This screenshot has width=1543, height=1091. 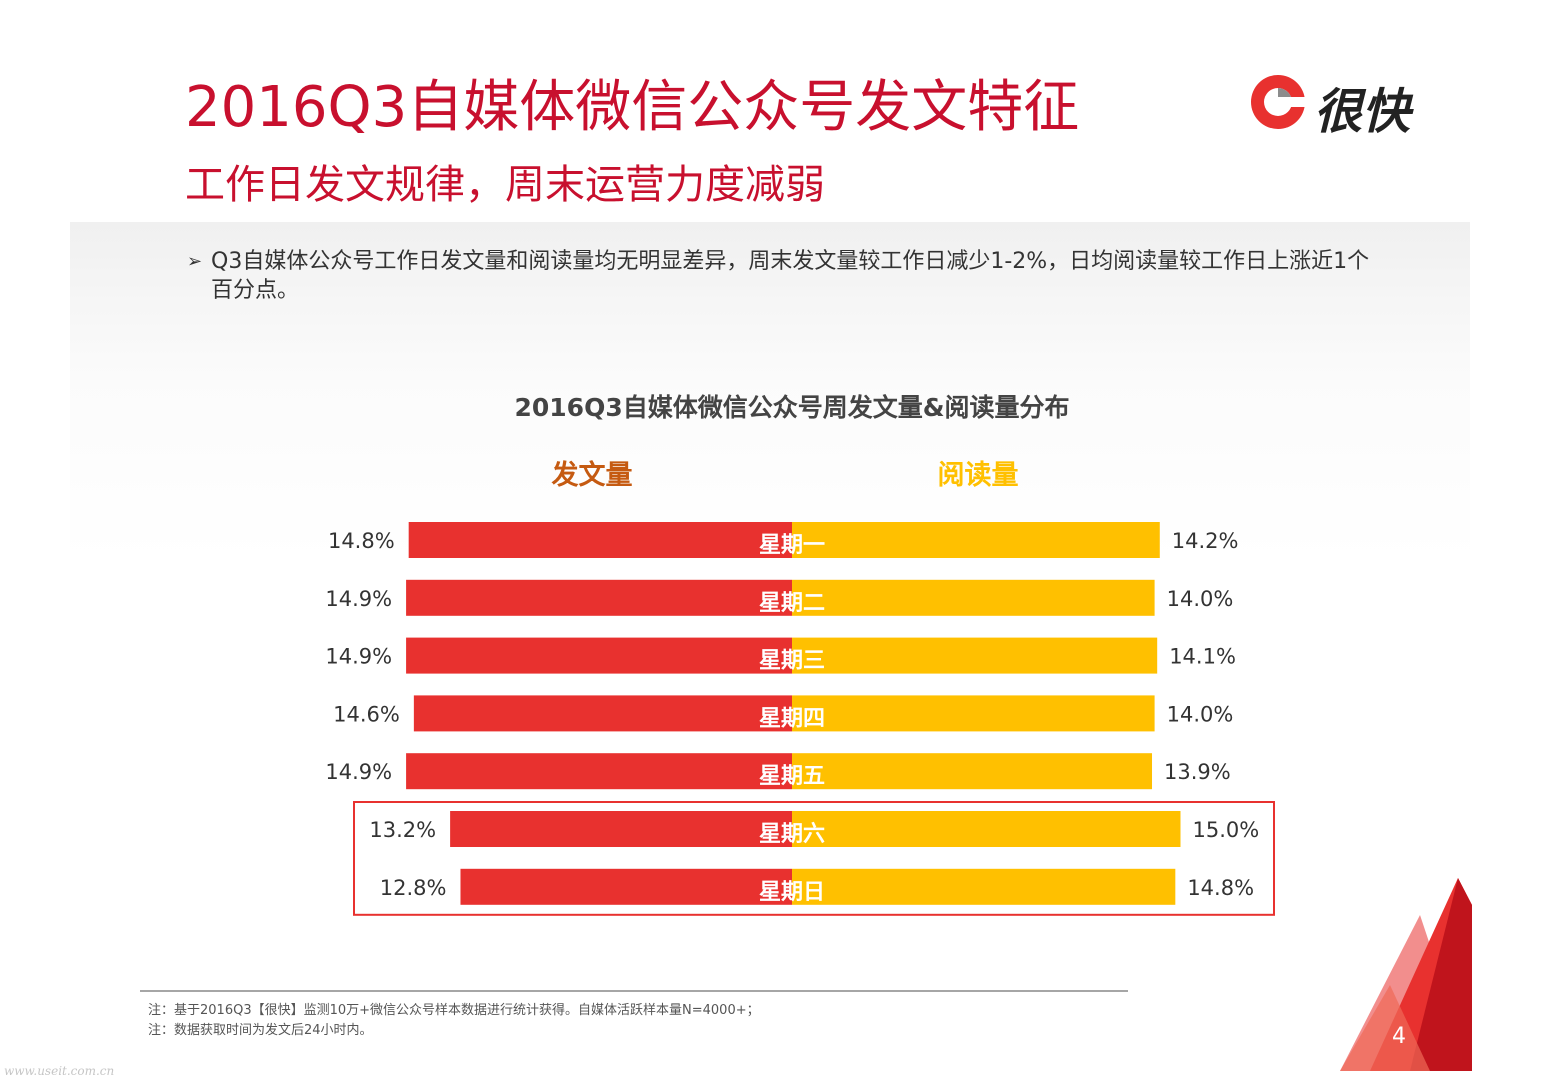 What do you see at coordinates (402, 830) in the screenshot?
I see `label-posts-6: 13.2%` at bounding box center [402, 830].